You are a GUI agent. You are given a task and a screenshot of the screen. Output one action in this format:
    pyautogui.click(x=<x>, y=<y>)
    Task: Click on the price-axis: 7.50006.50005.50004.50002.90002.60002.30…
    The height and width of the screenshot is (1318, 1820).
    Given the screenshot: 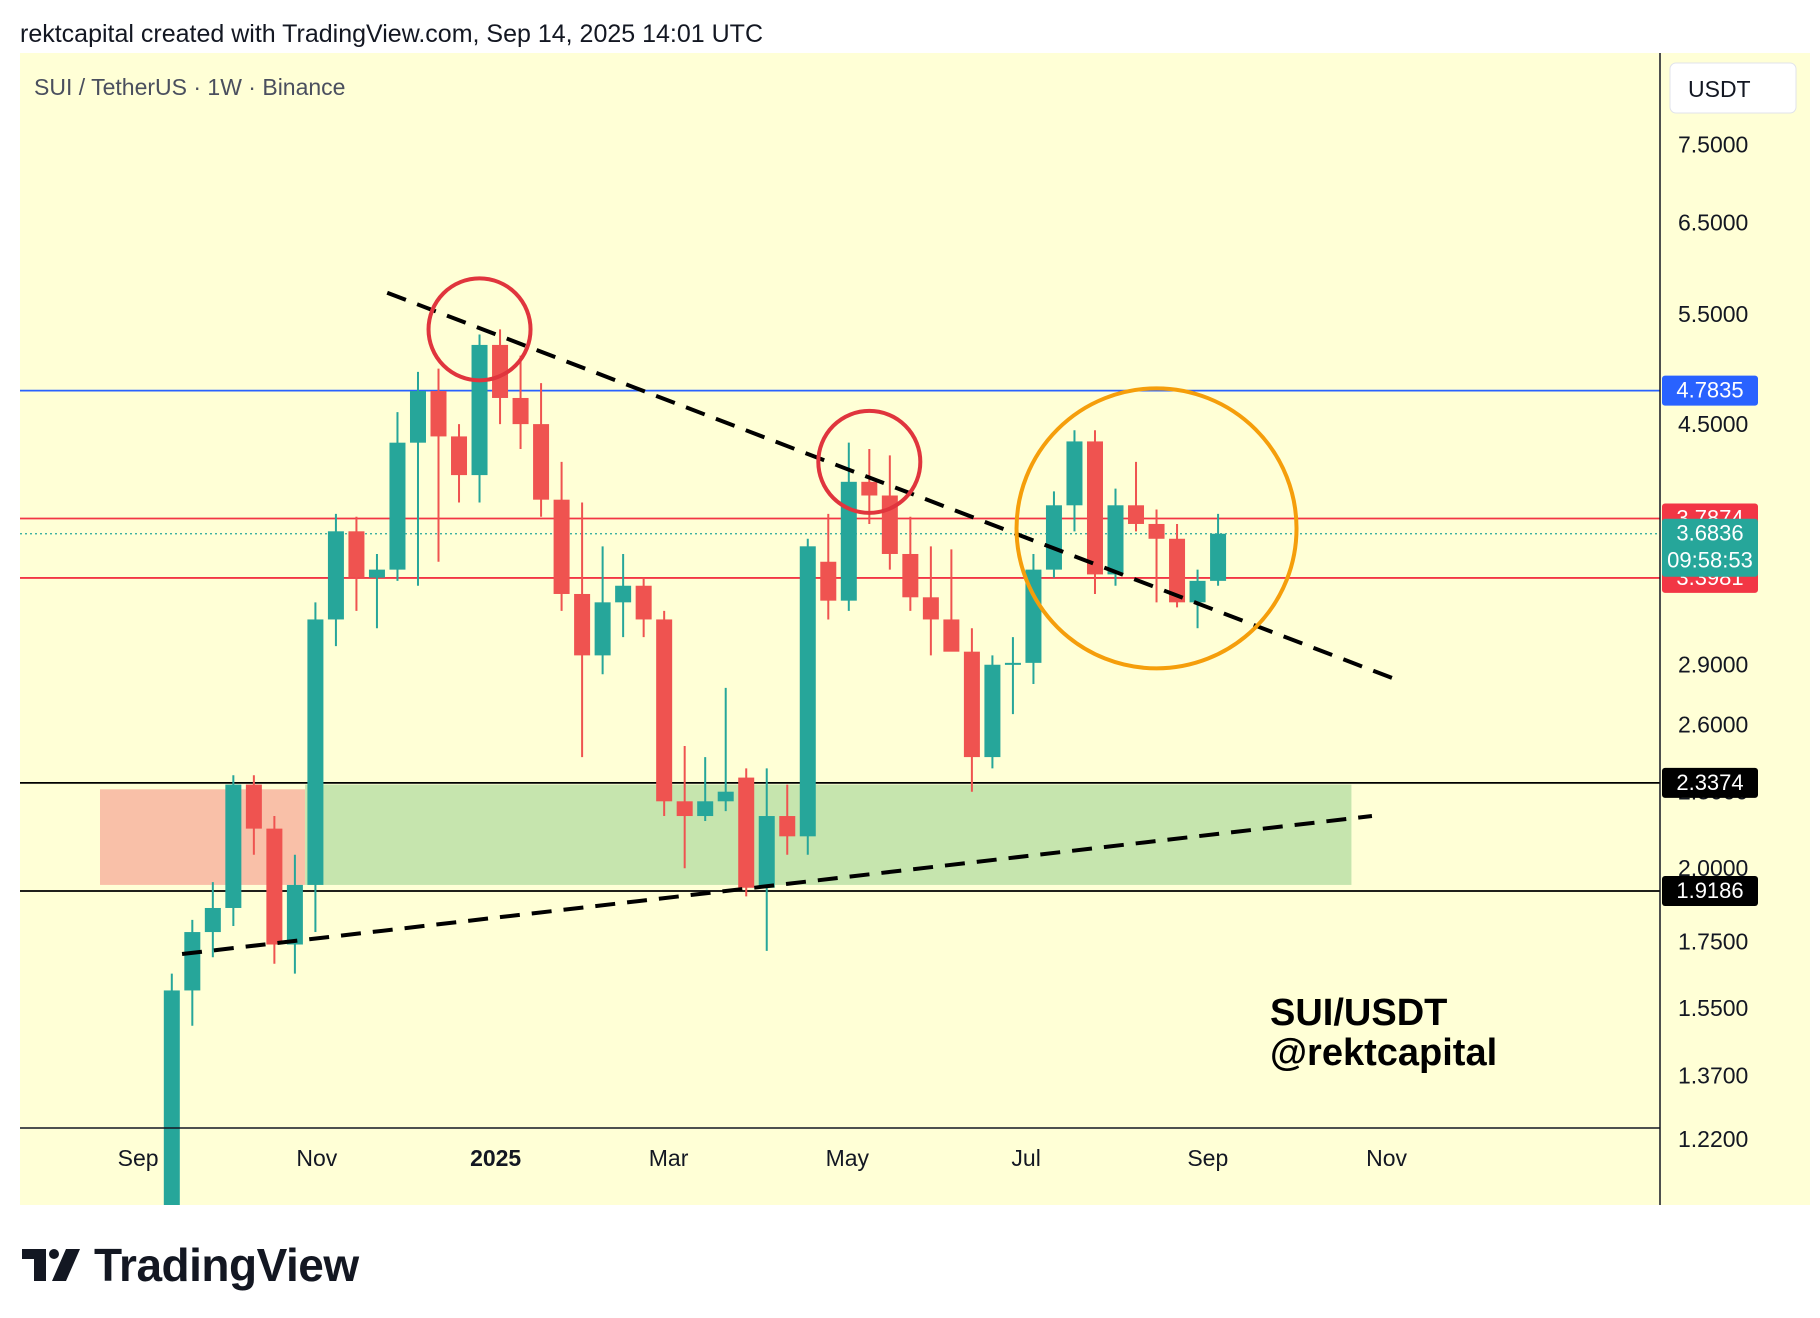 What is the action you would take?
    pyautogui.click(x=1713, y=641)
    